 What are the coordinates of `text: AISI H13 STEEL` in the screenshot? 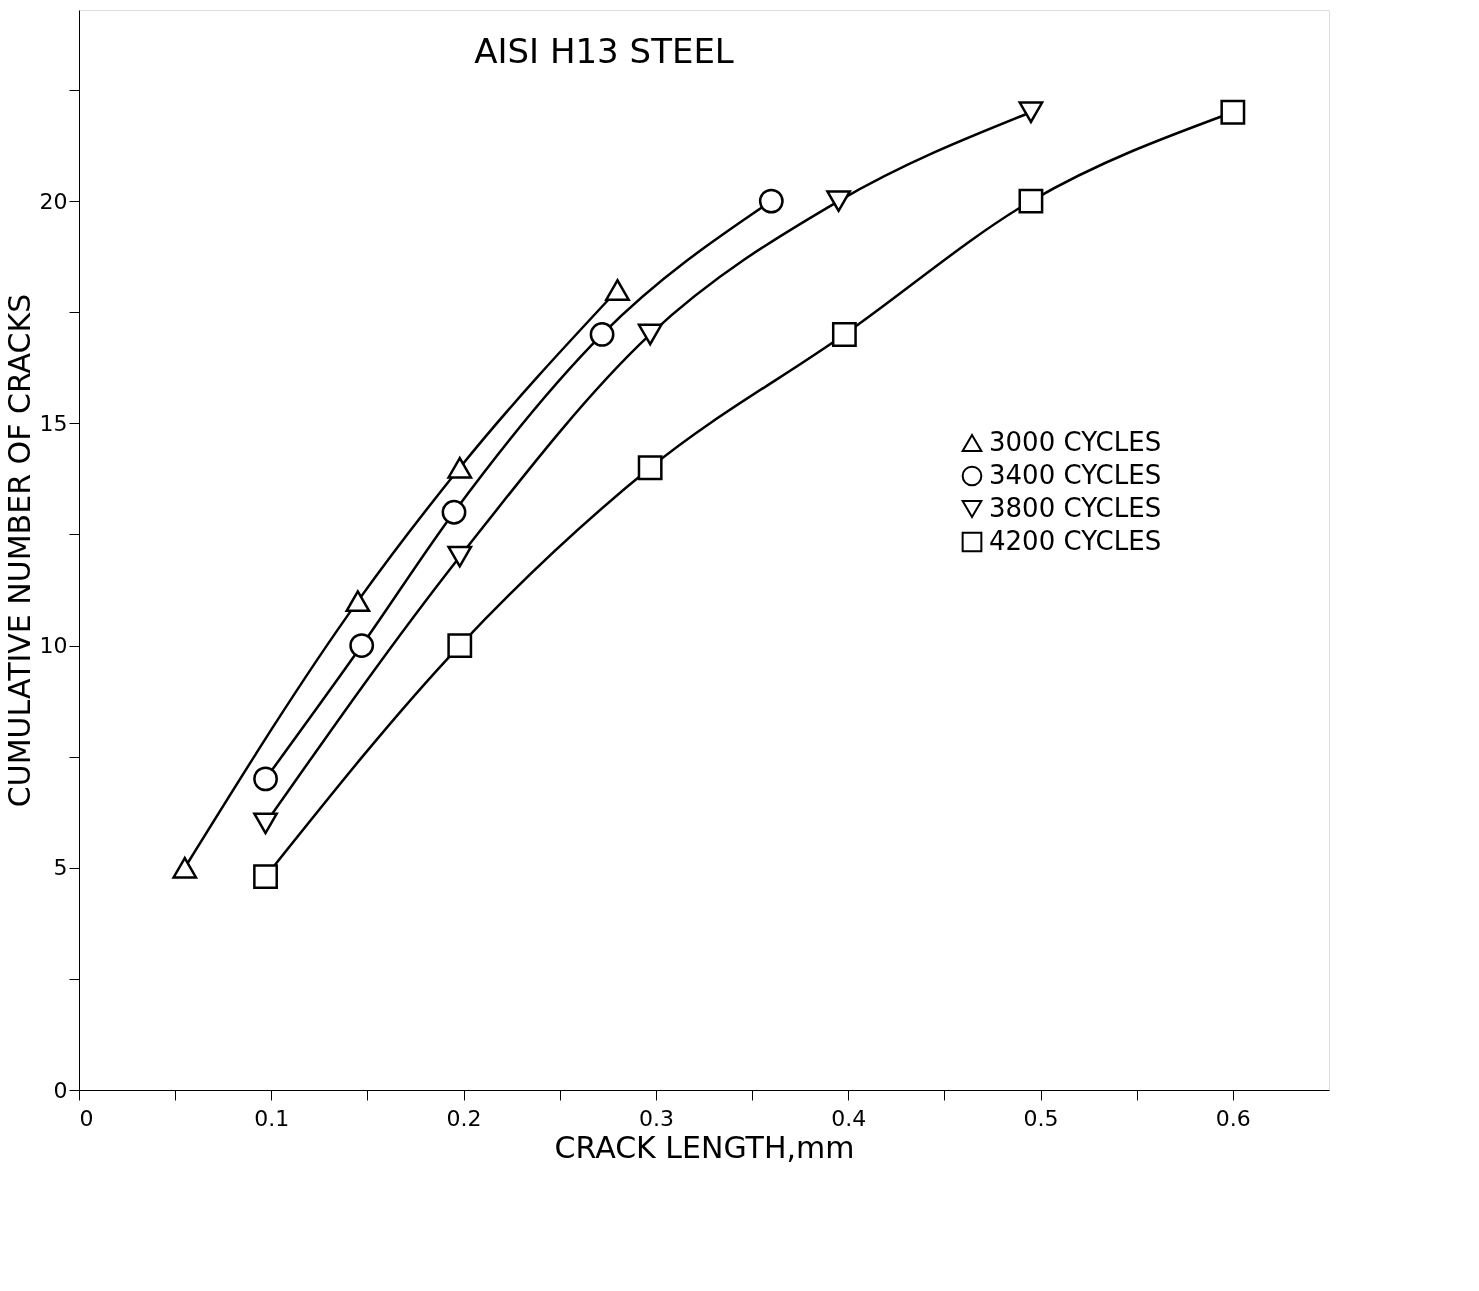 It's located at (604, 51).